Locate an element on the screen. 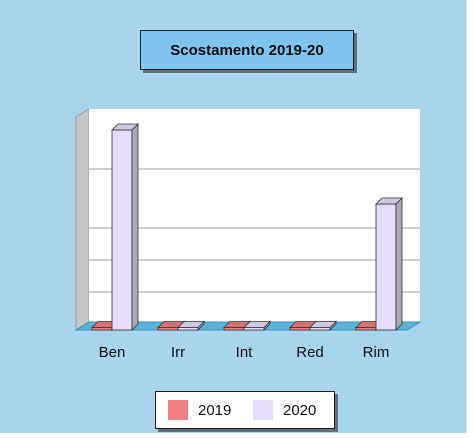  legend-swatch-2020 is located at coordinates (263, 410).